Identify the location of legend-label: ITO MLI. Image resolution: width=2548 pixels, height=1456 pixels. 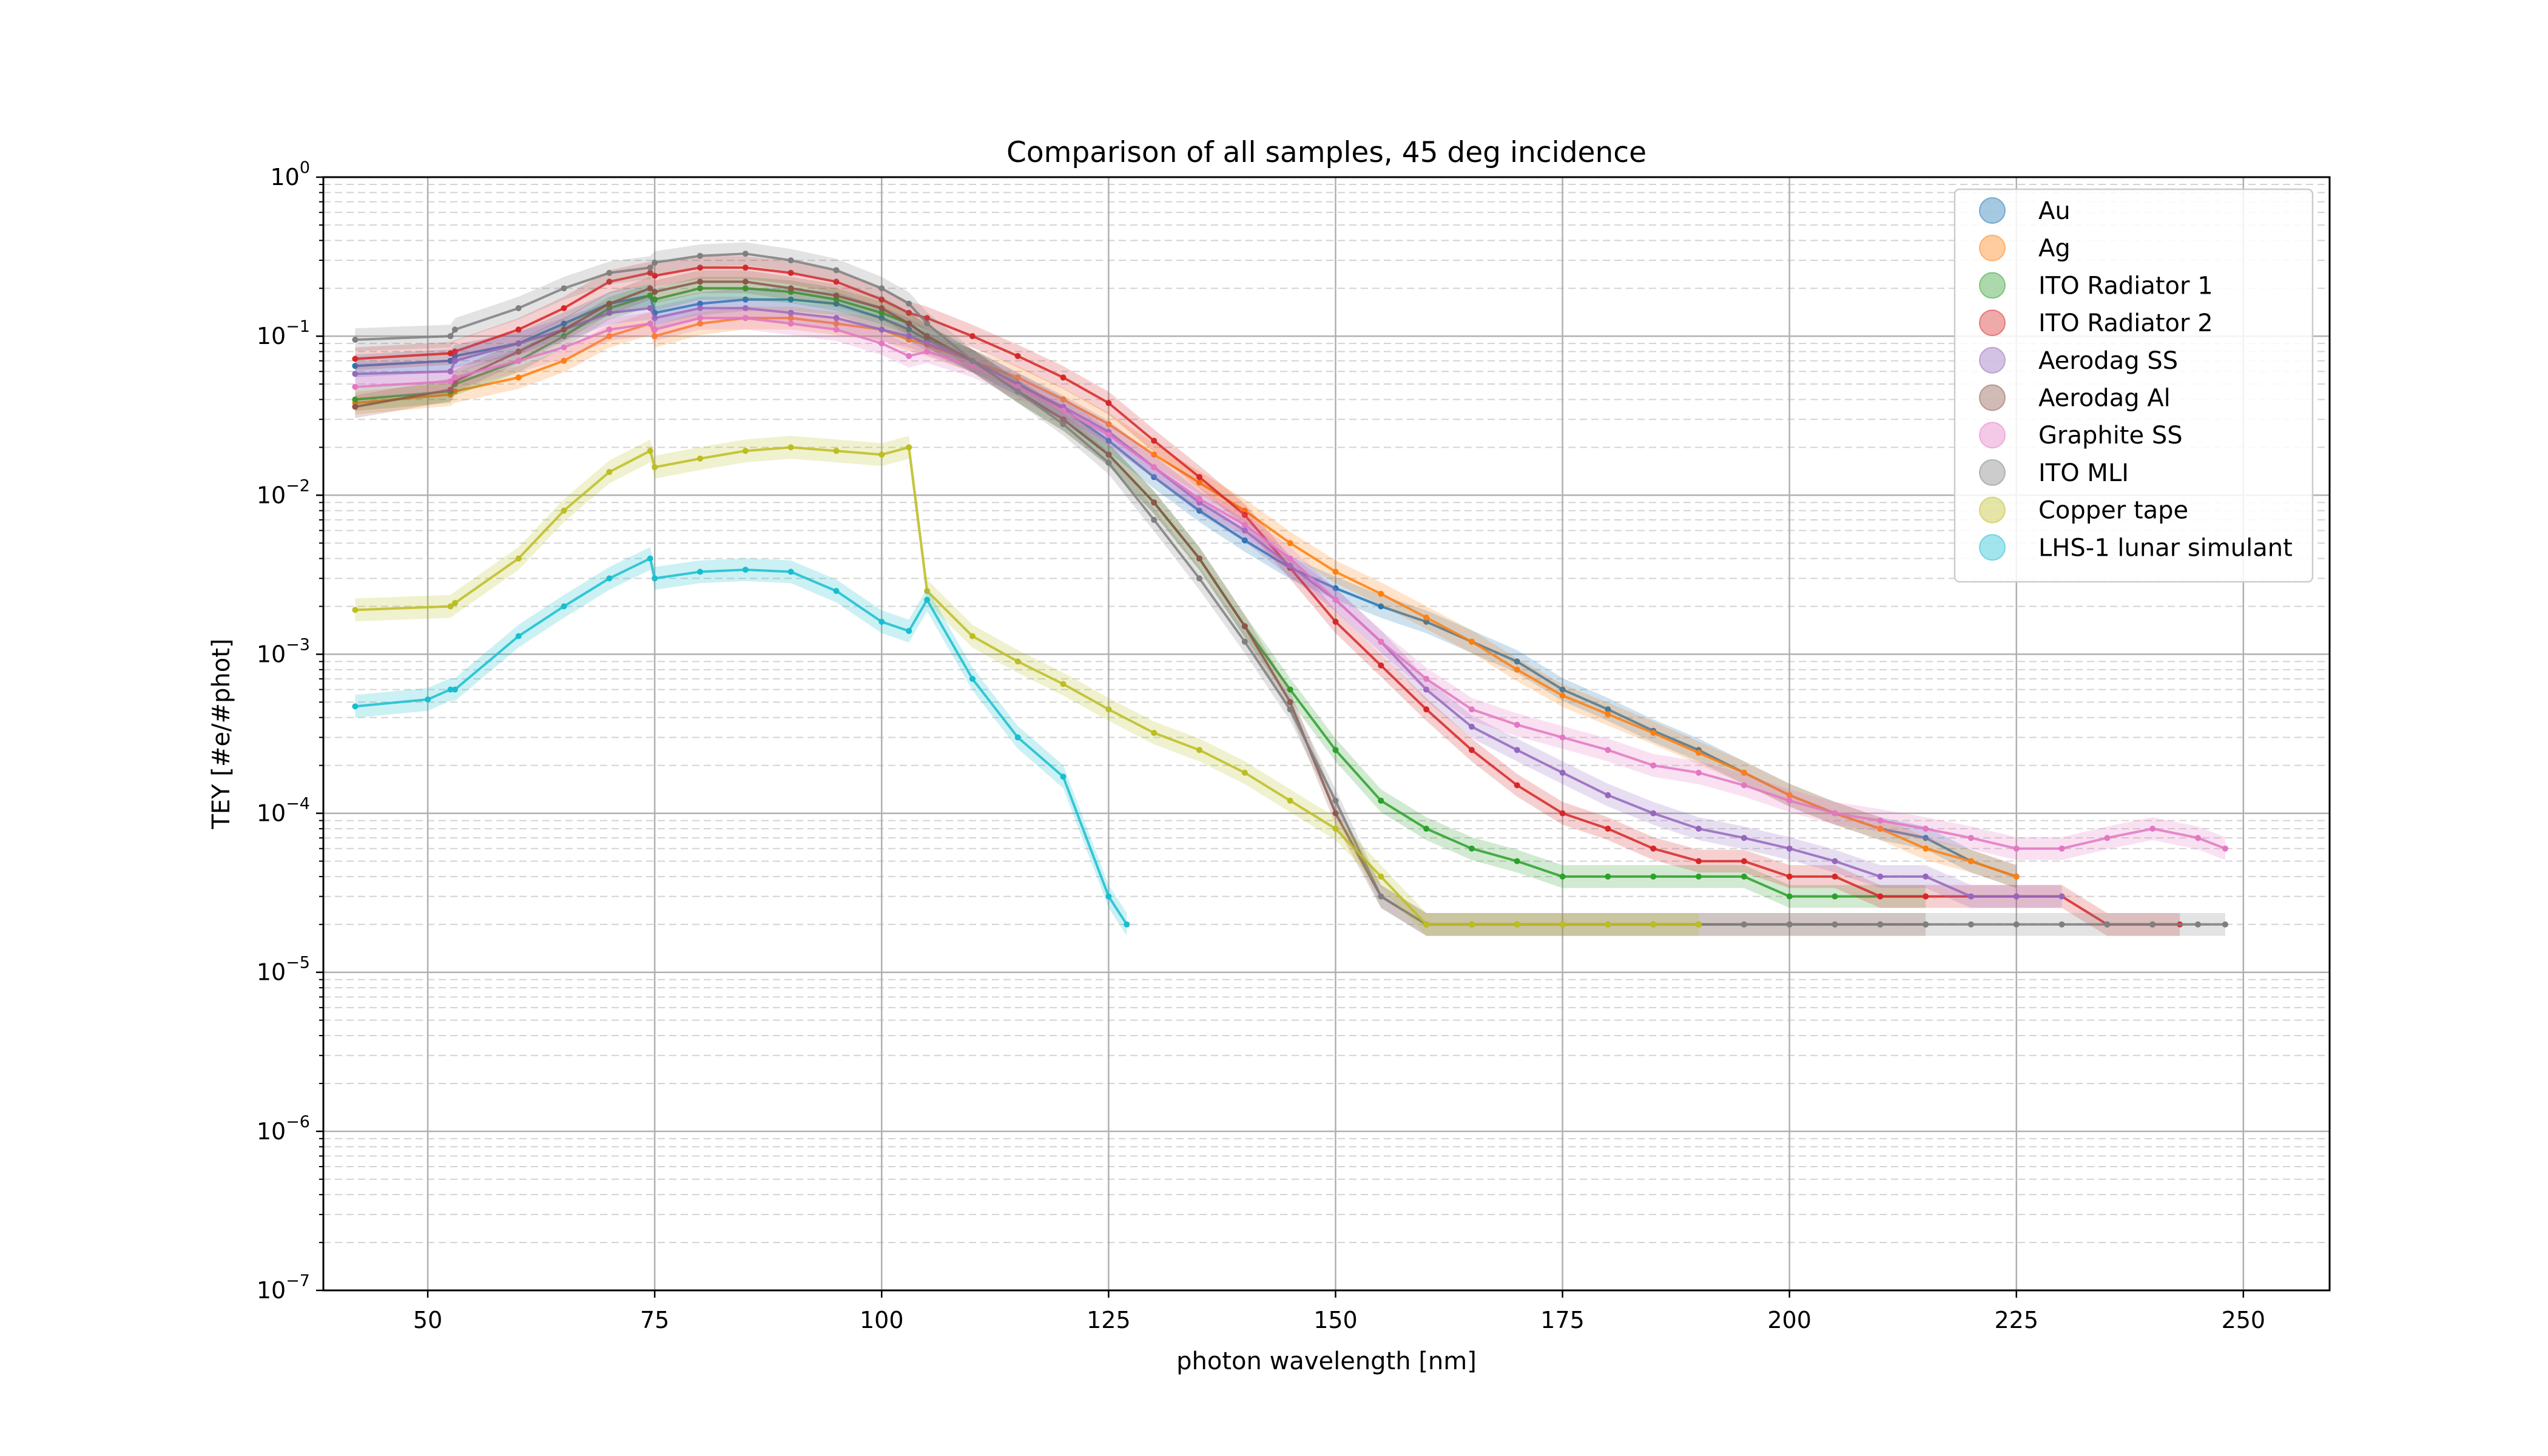
(2083, 473).